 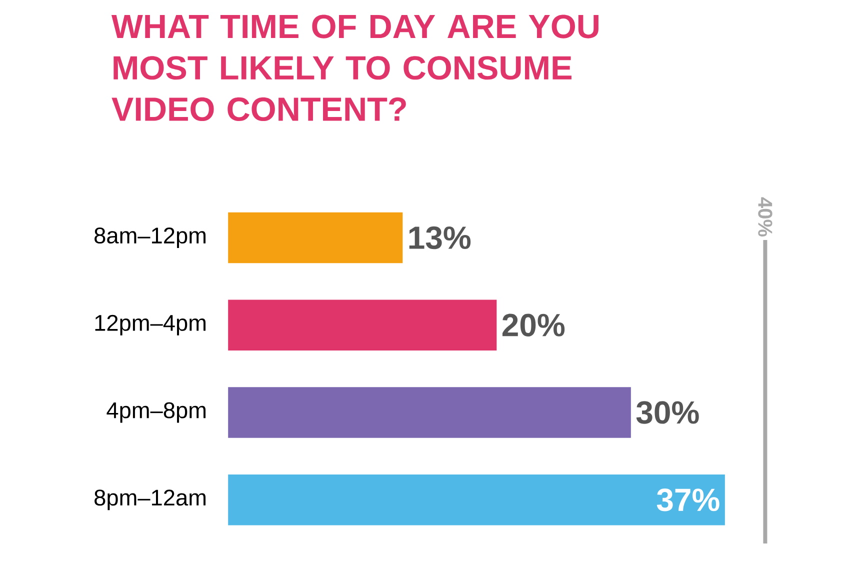 I want to click on y-tick-label: 8am–12pm, so click(x=150, y=237).